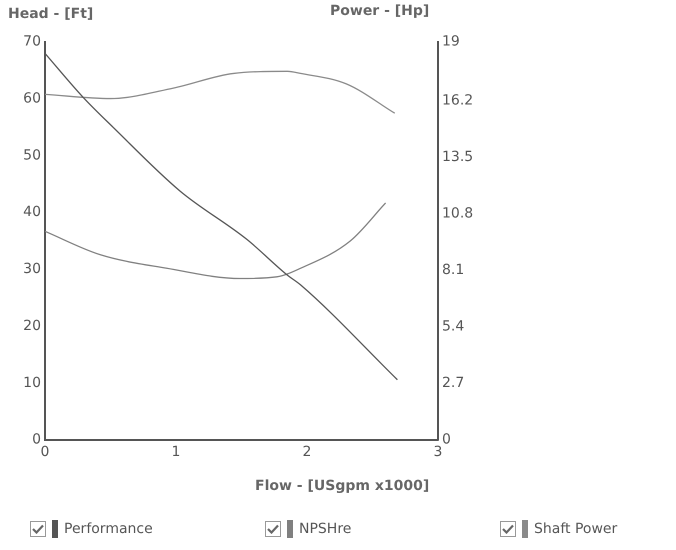 This screenshot has height=550, width=676. Describe the element at coordinates (32, 98) in the screenshot. I see `y-tick-label: 60` at that location.